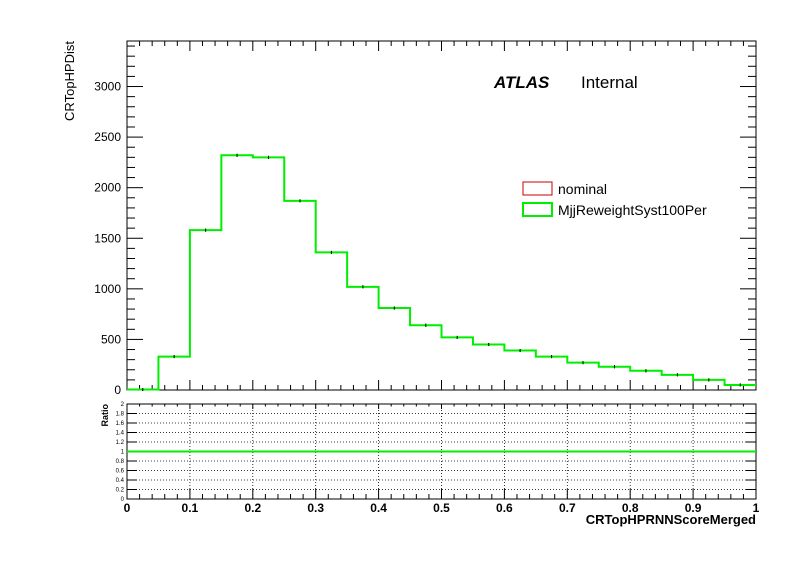  Describe the element at coordinates (630, 508) in the screenshot. I see `x-tick-label: 0.8` at that location.